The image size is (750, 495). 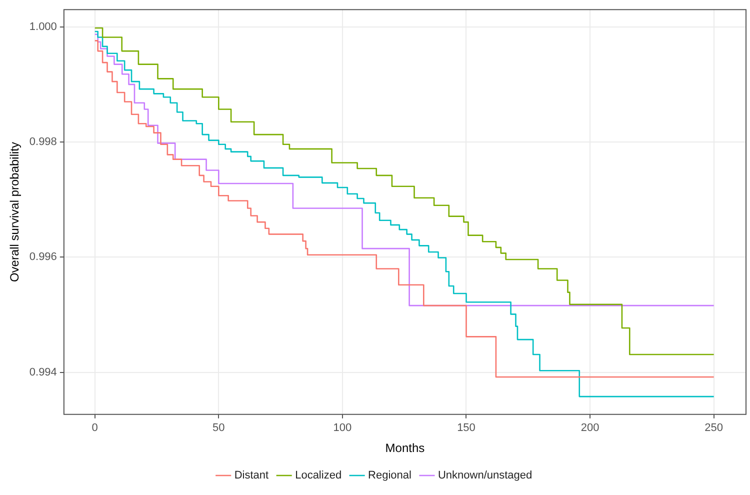 I want to click on x-tick-label: 200, so click(x=590, y=428).